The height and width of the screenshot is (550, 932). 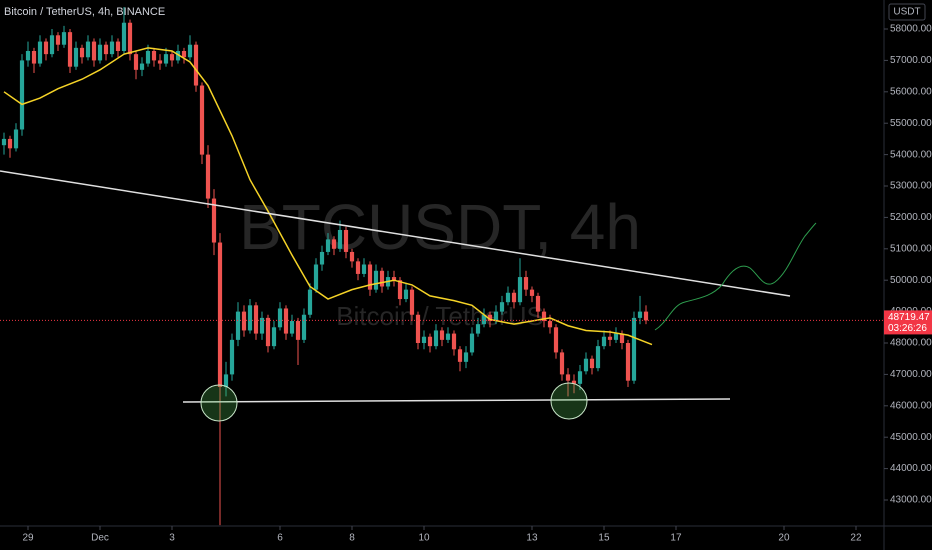 What do you see at coordinates (84, 12) in the screenshot?
I see `symbol-header: Bitcoin / TetherUS, 4h, BINANCE` at bounding box center [84, 12].